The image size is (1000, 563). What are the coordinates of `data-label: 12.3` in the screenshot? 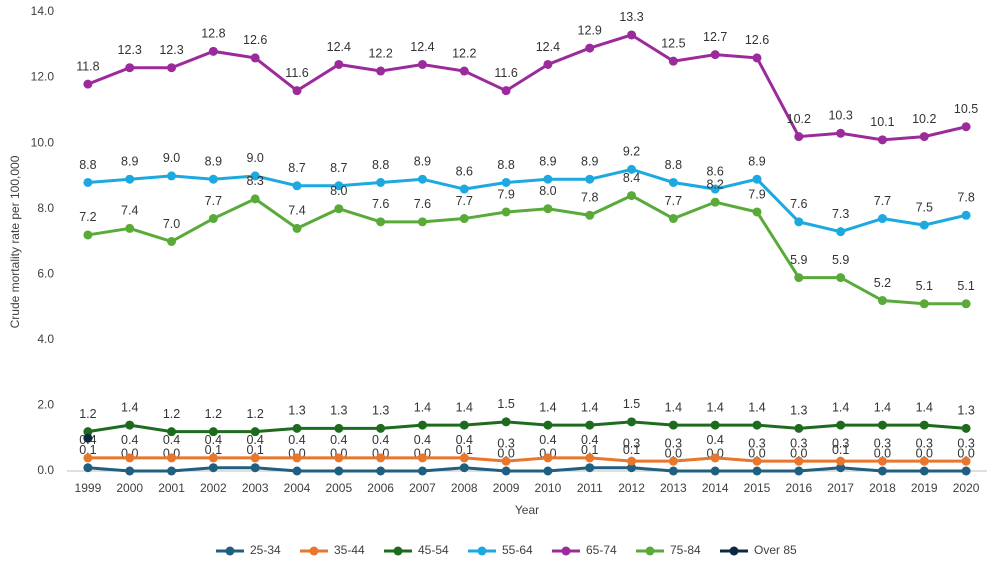 It's located at (130, 50).